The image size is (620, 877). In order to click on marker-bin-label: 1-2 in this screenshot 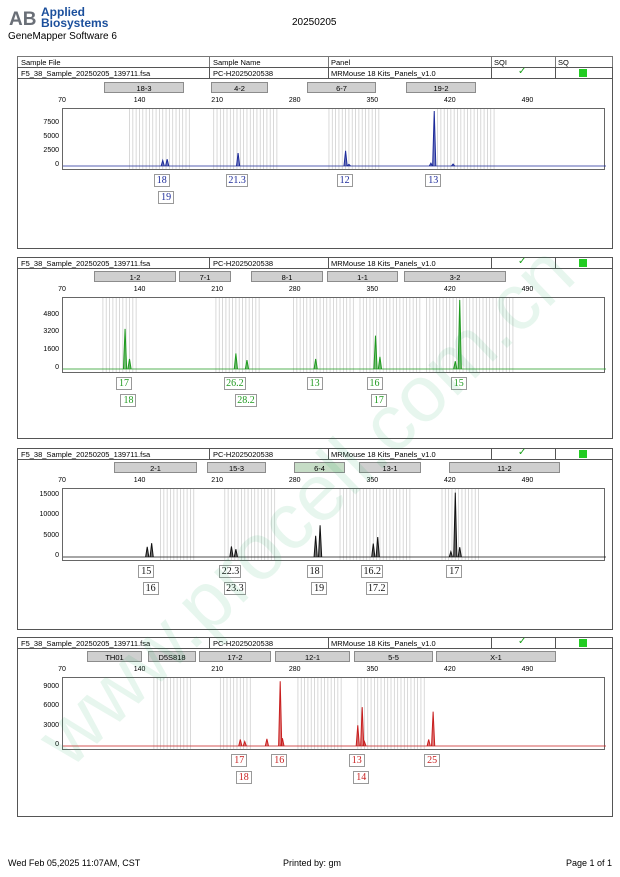, I will do `click(135, 276)`.